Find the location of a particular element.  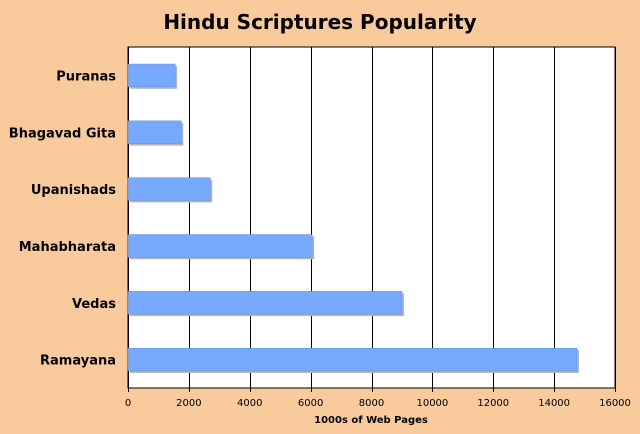

chart-title: Hindu Scriptures Popularity is located at coordinates (319, 22).